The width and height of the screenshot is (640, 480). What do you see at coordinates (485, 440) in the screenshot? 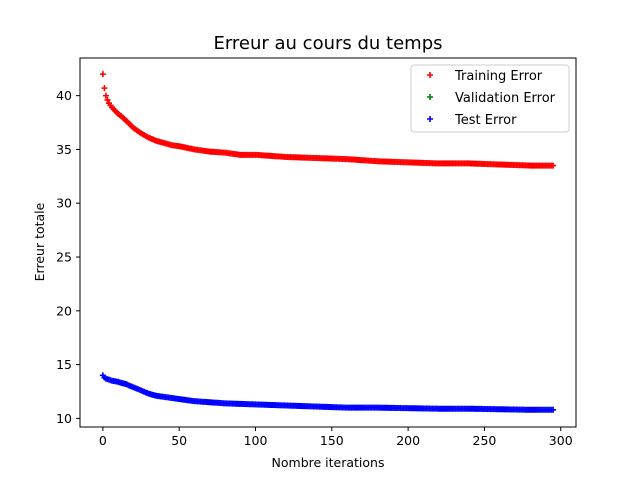
I see `x-tick-label: 250` at bounding box center [485, 440].